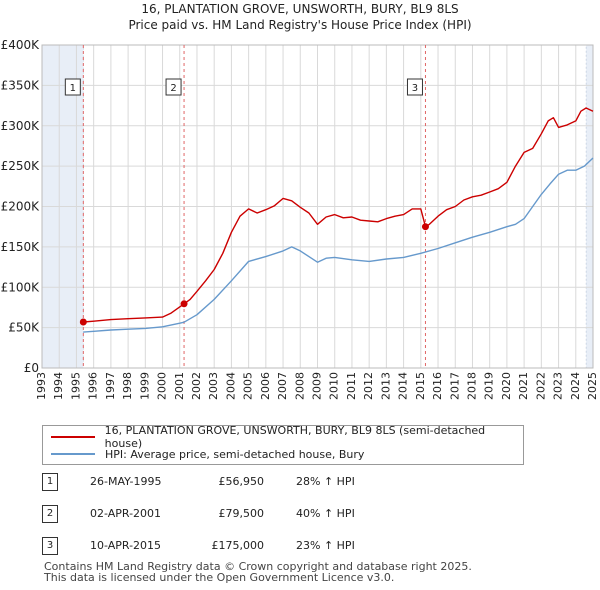 This screenshot has width=600, height=590. I want to click on x-tick-label: 2015, so click(420, 386).